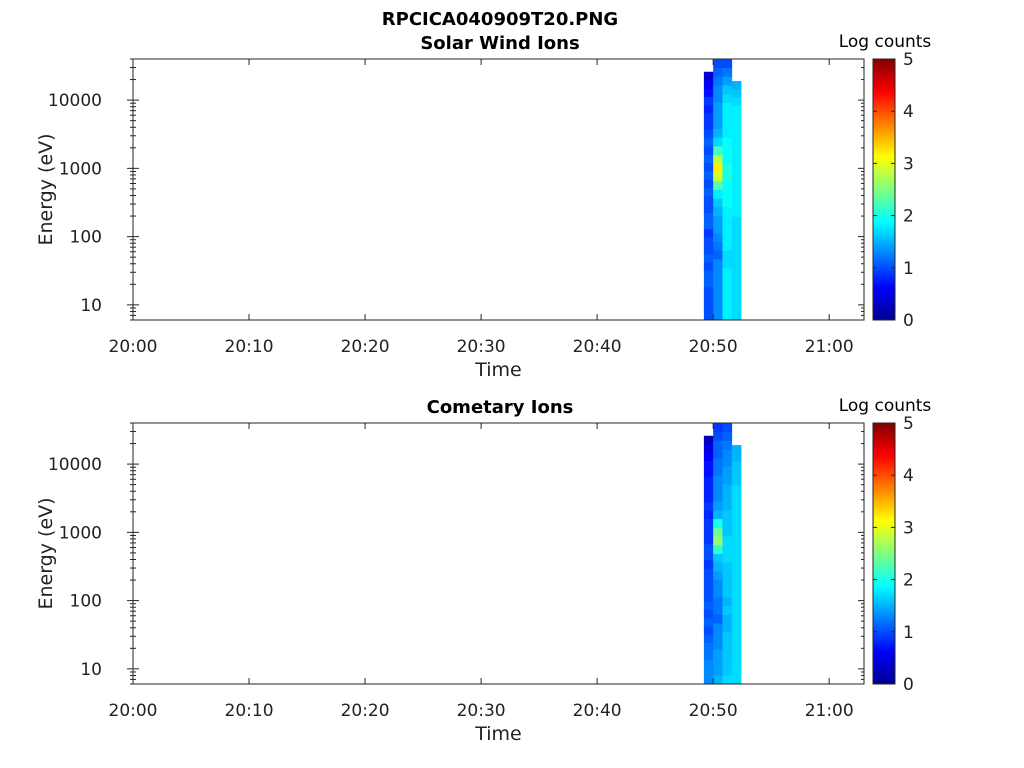 The image size is (1024, 768). I want to click on heatmap-cells, so click(722, 554).